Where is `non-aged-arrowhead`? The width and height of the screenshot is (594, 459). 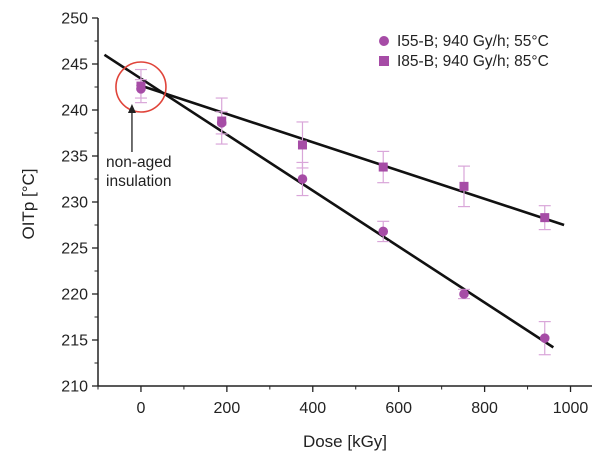 non-aged-arrowhead is located at coordinates (131, 108).